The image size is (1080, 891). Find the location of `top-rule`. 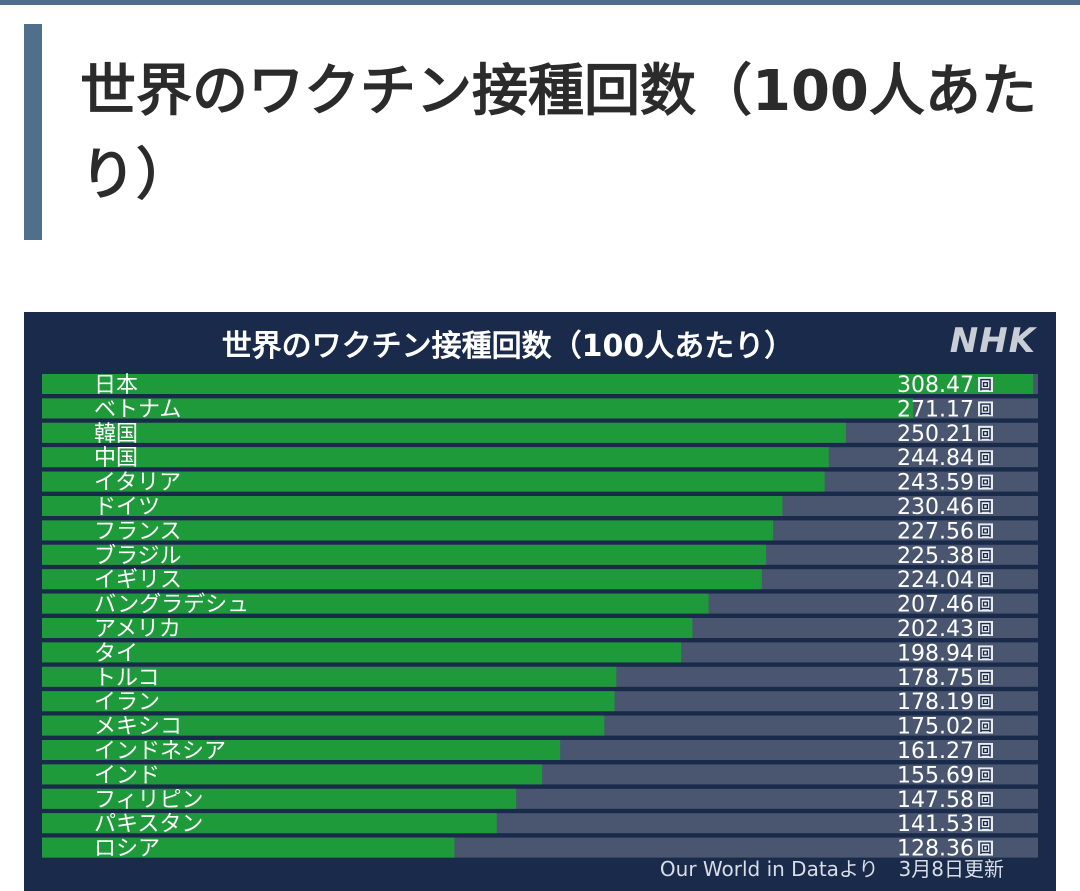

top-rule is located at coordinates (540, 2).